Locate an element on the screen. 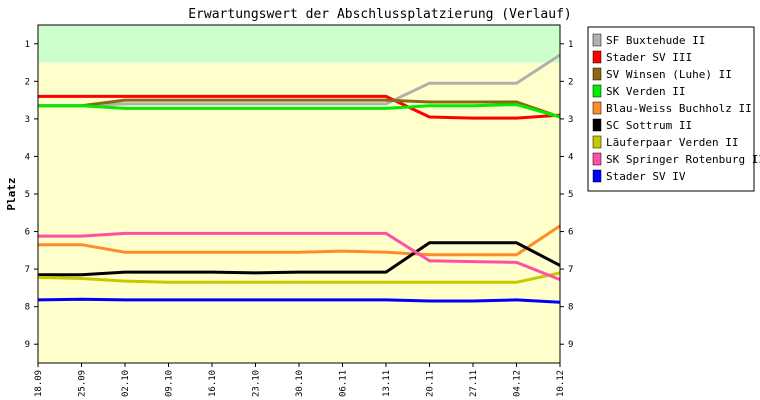 Image resolution: width=760 pixels, height=400 pixels. x-tick-label: 23.10 is located at coordinates (257, 383).